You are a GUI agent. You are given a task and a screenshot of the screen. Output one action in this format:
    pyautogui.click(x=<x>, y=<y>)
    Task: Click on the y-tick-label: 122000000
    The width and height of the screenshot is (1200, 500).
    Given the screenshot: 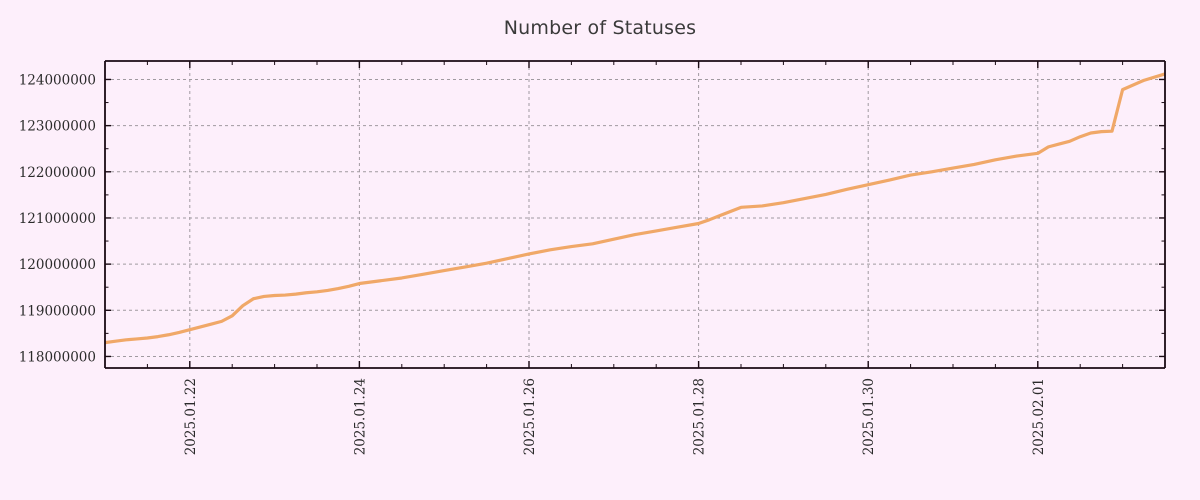 What is the action you would take?
    pyautogui.click(x=57, y=173)
    